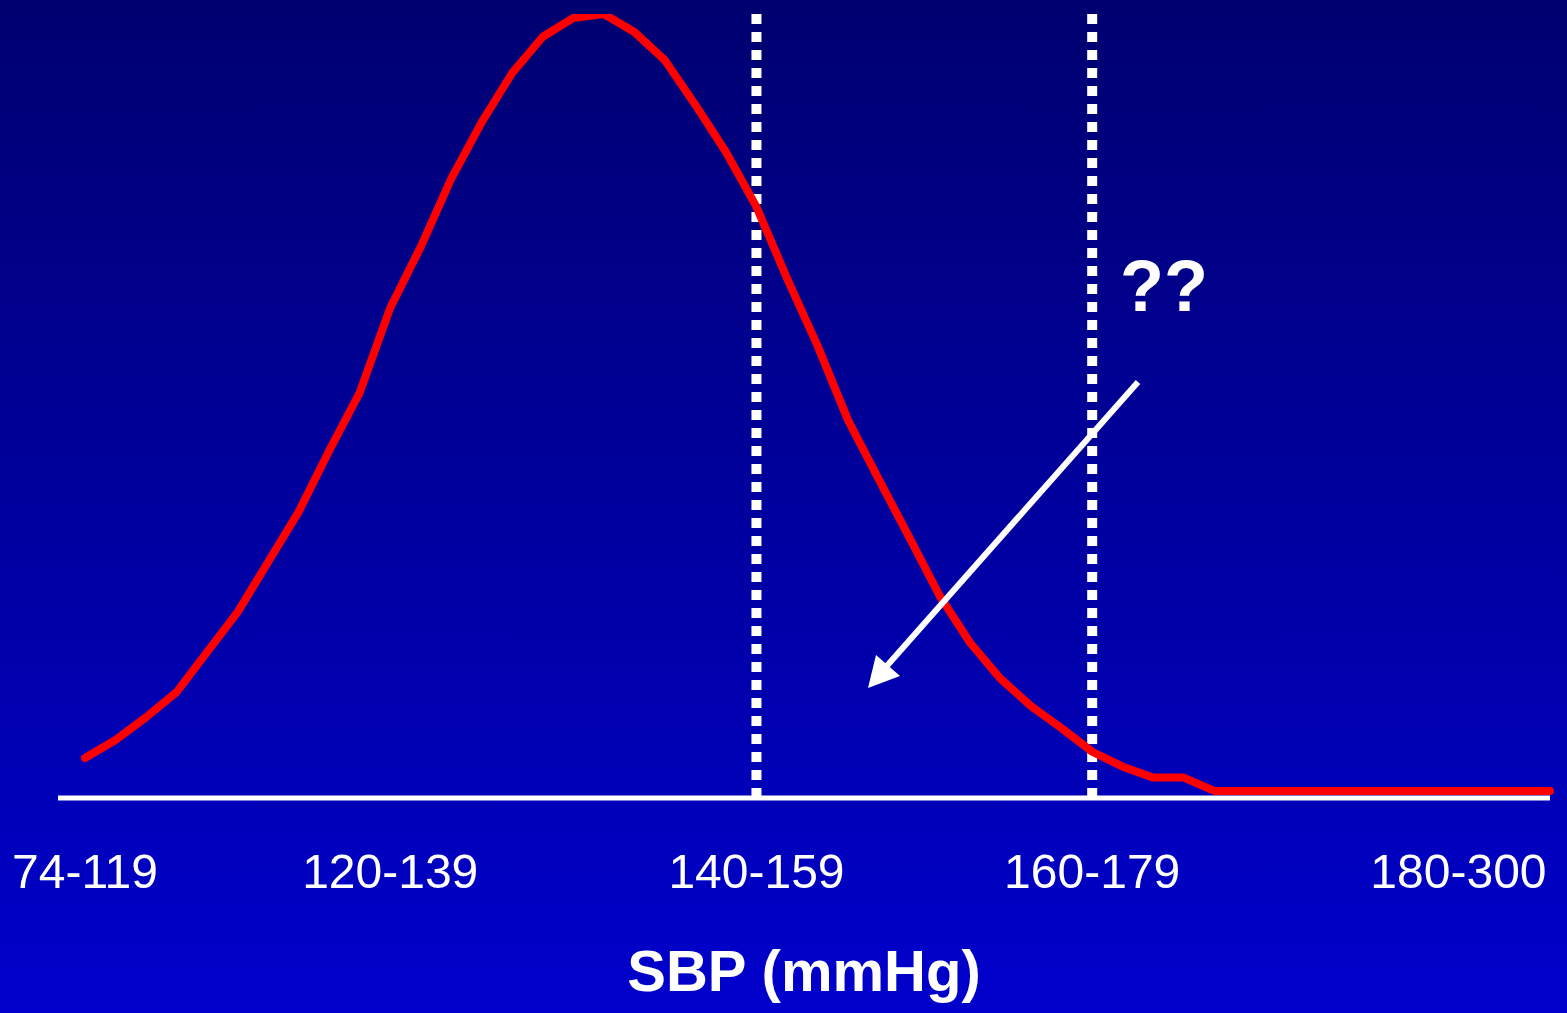 The height and width of the screenshot is (1013, 1567). I want to click on x-tick-label: 74-119, so click(85, 872).